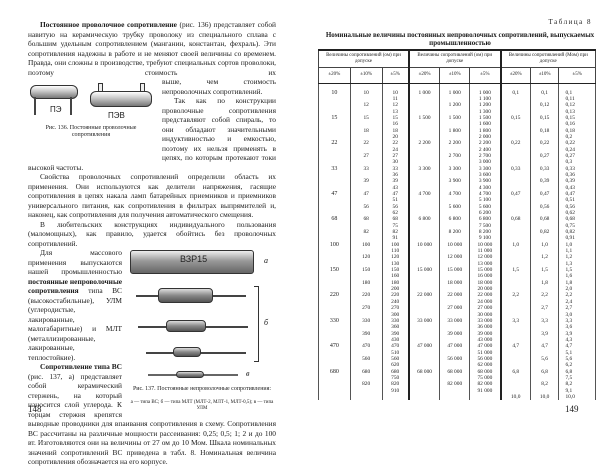 The width and height of the screenshot is (600, 467). I want to click on table-cell: 0,24, so click(577, 149).